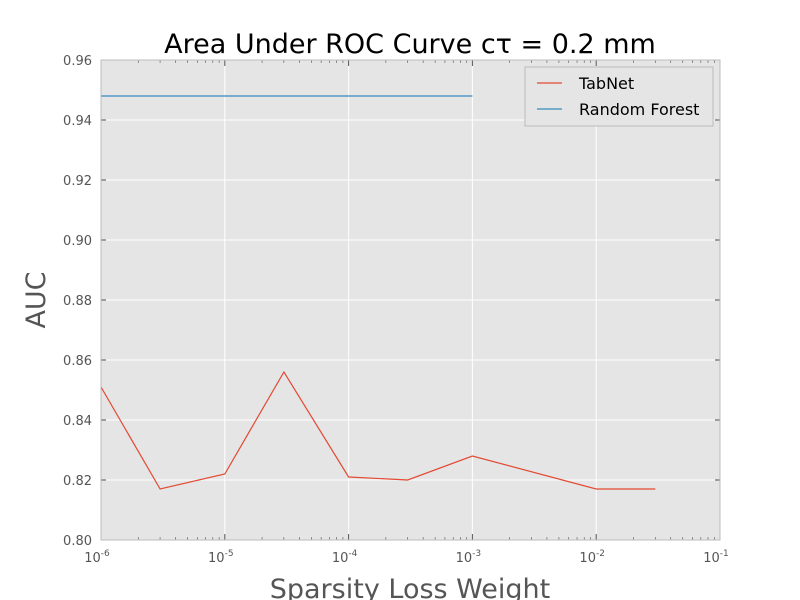 This screenshot has width=800, height=600. I want to click on legend-box, so click(619, 96).